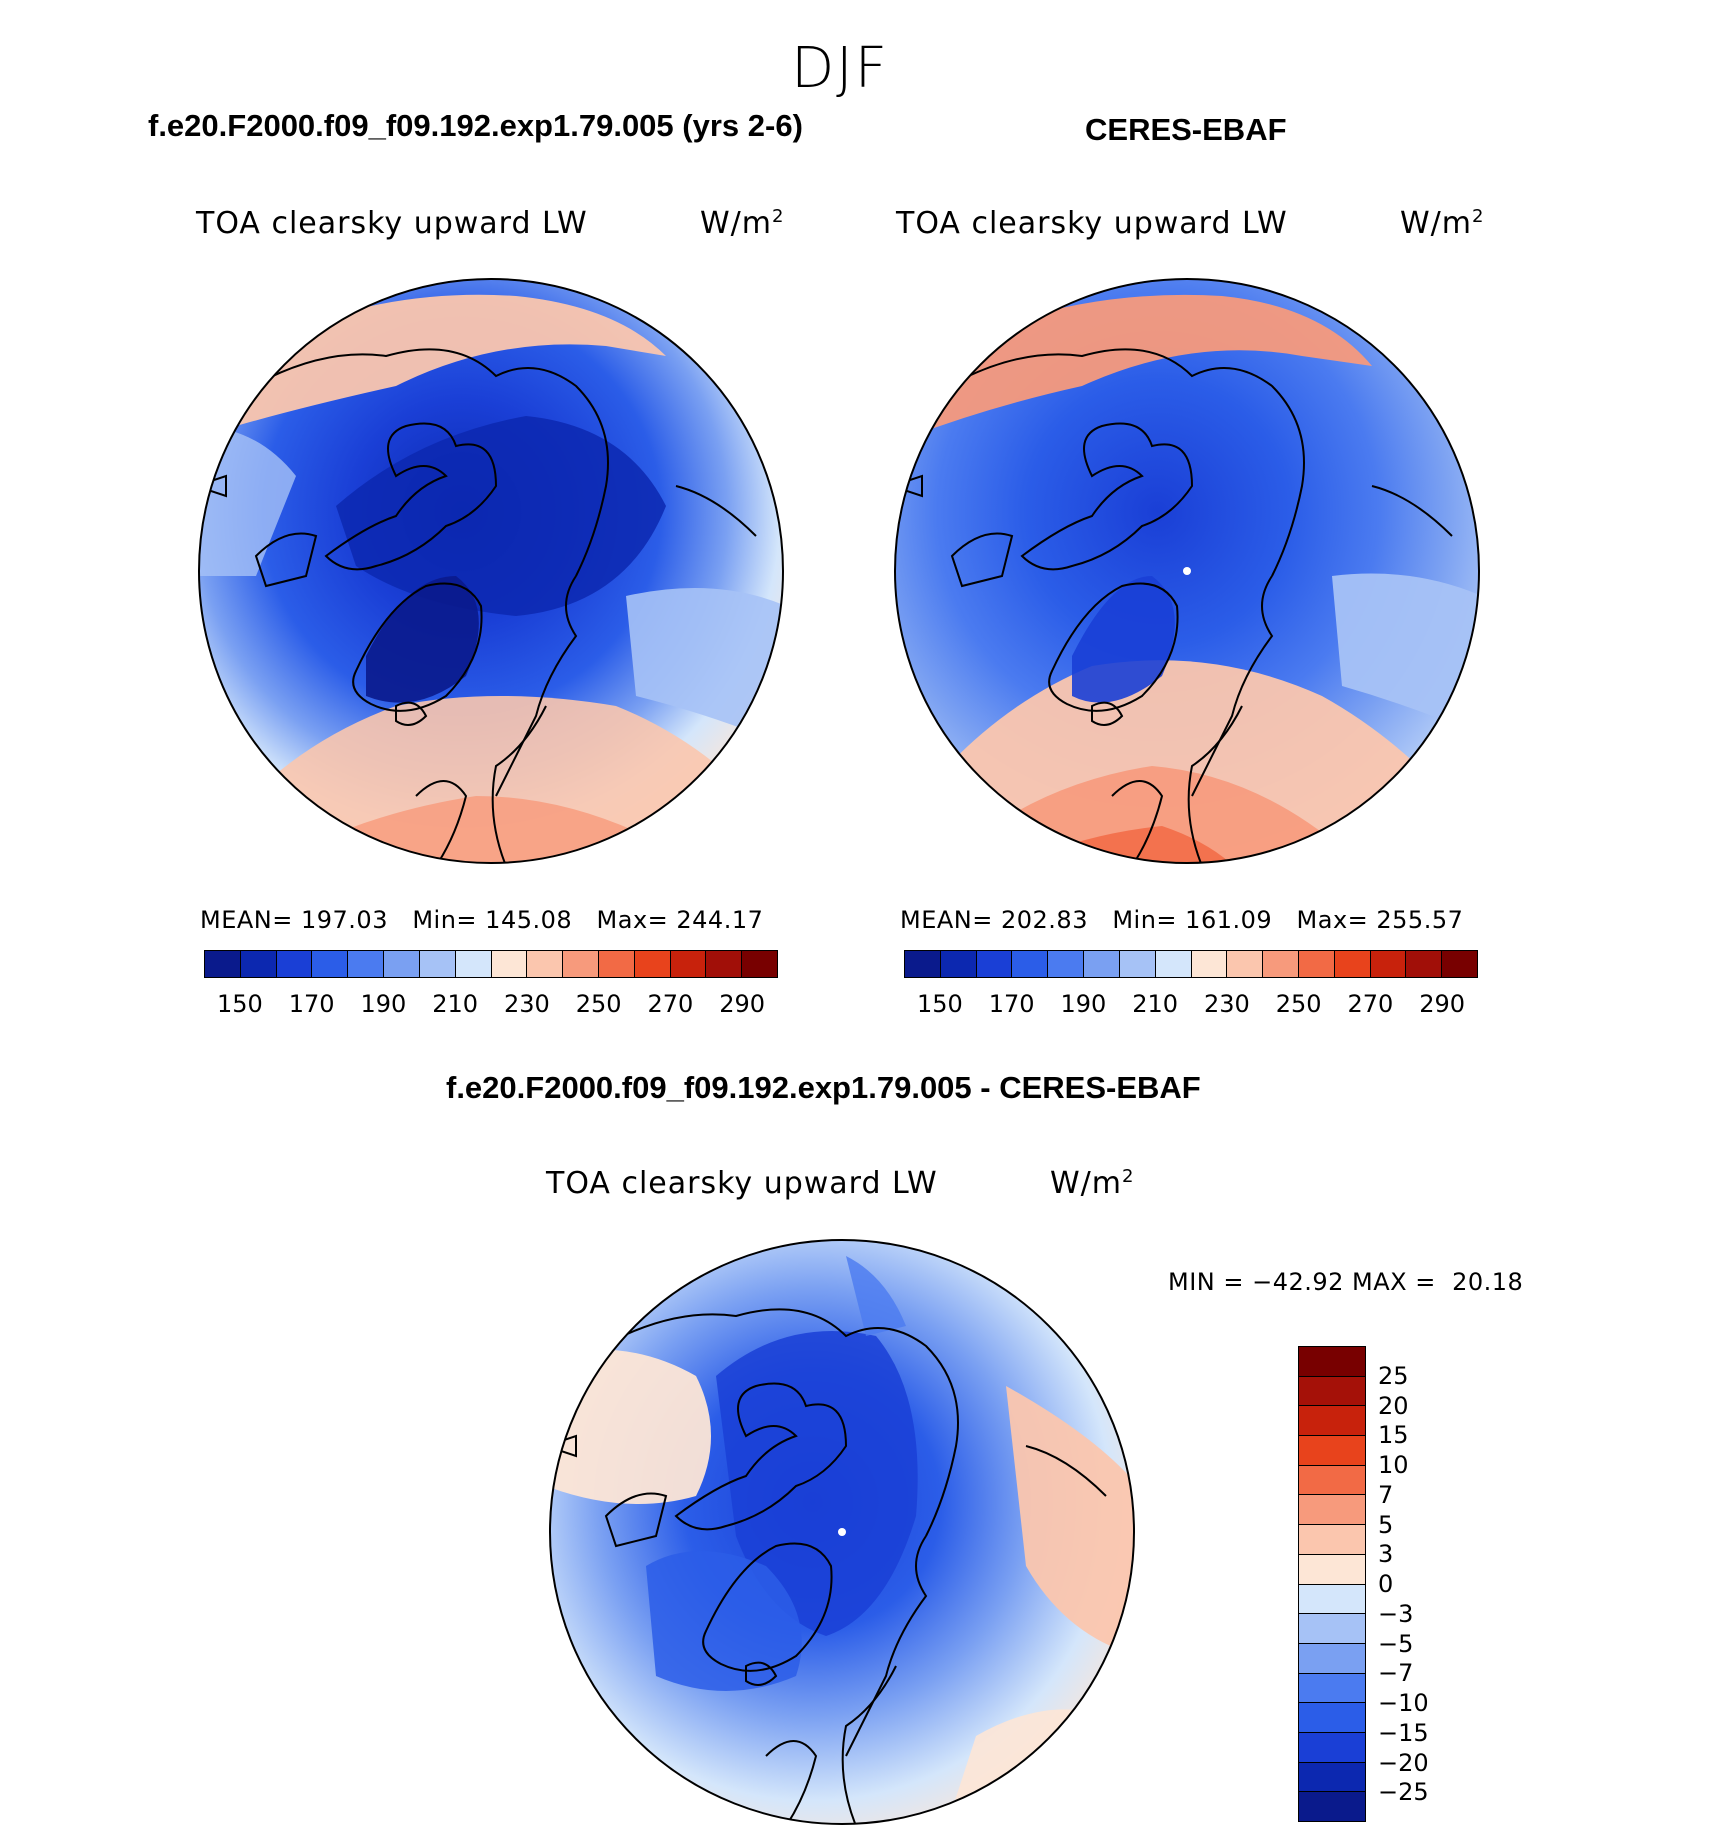  Describe the element at coordinates (1386, 1494) in the screenshot. I see `colorbar-tick-label: 7` at that location.